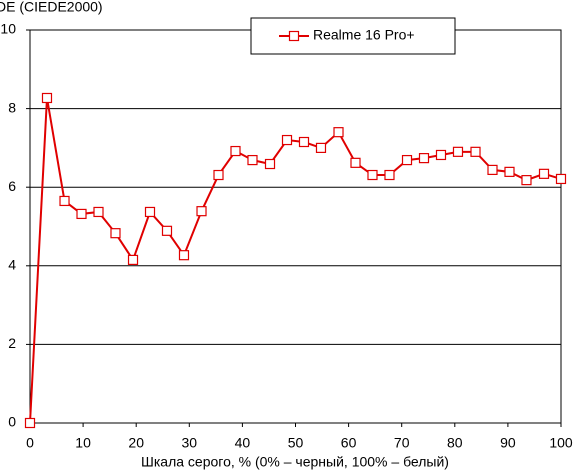  What do you see at coordinates (296, 443) in the screenshot?
I see `x-tick-label: 50` at bounding box center [296, 443].